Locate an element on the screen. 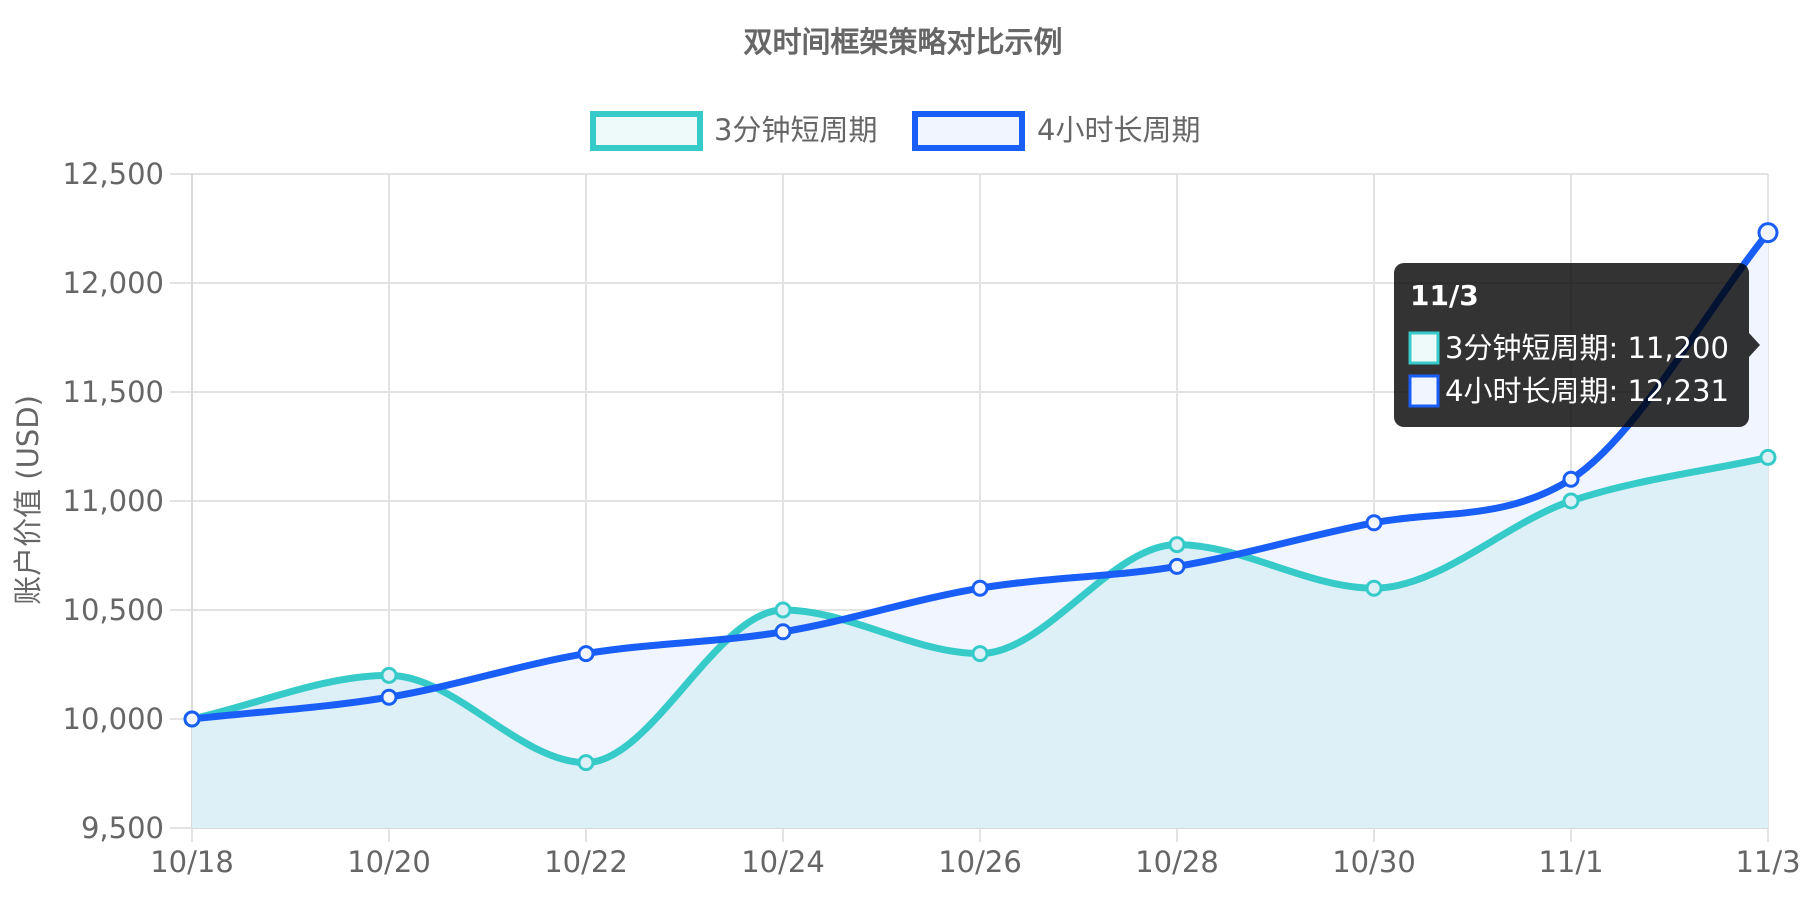  x-tick-label: 11/1 is located at coordinates (1570, 862).